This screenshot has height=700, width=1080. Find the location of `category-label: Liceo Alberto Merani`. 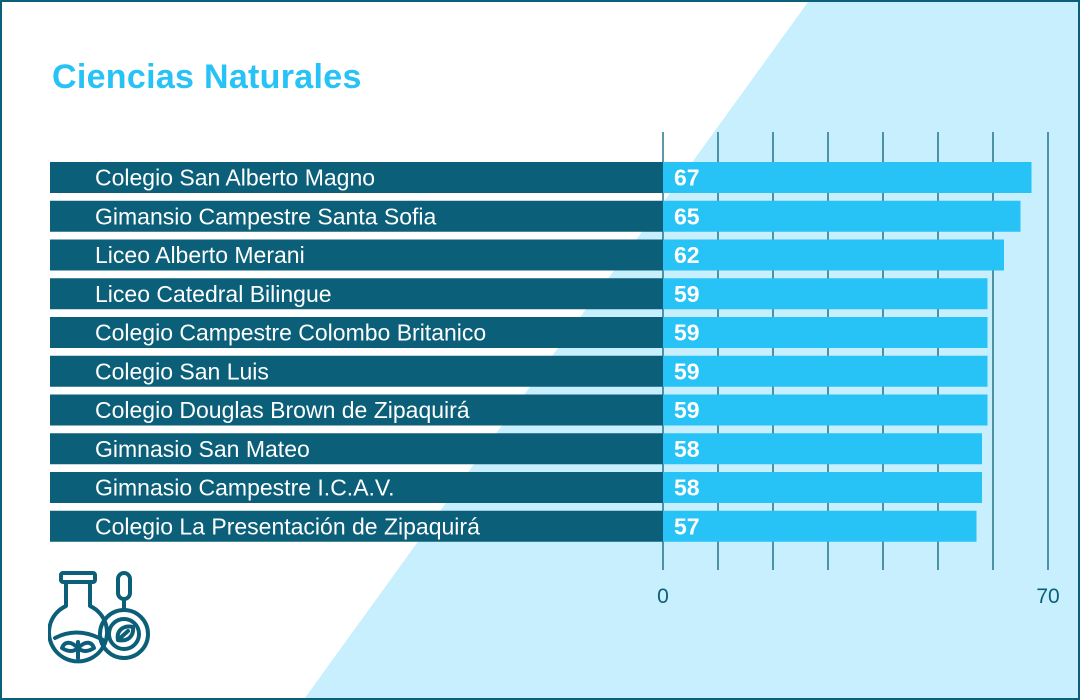

category-label: Liceo Alberto Merani is located at coordinates (200, 255).